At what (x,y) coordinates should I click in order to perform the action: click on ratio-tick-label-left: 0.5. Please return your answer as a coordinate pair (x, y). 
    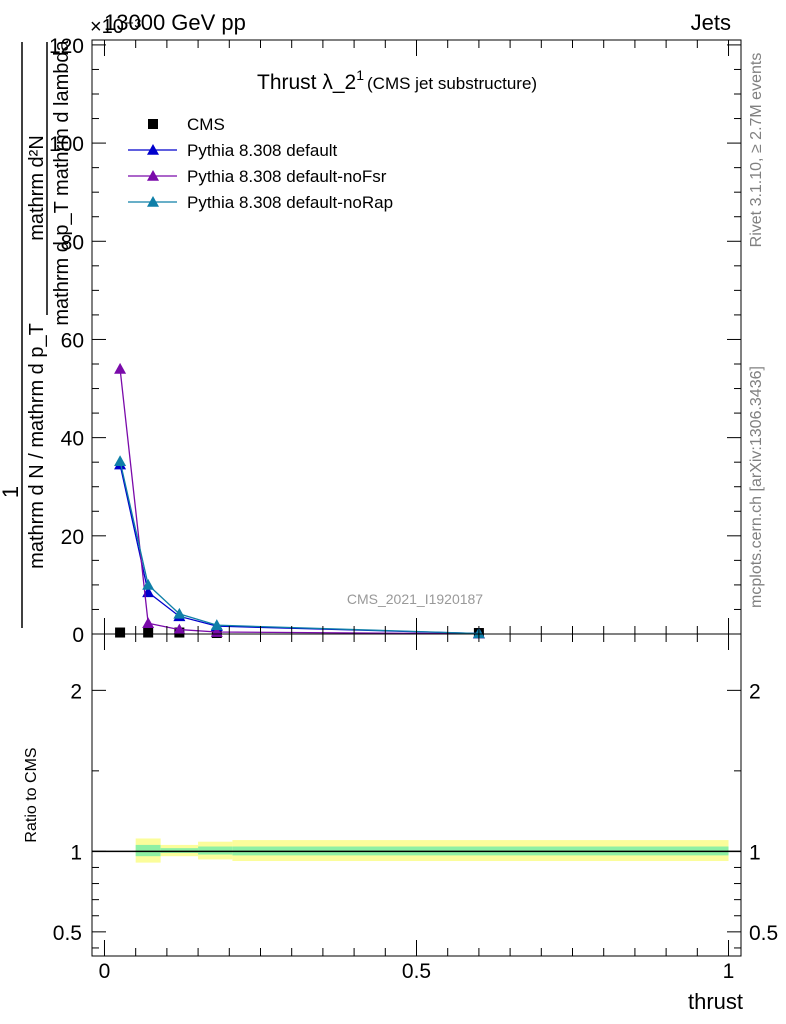
    Looking at the image, I should click on (67, 933).